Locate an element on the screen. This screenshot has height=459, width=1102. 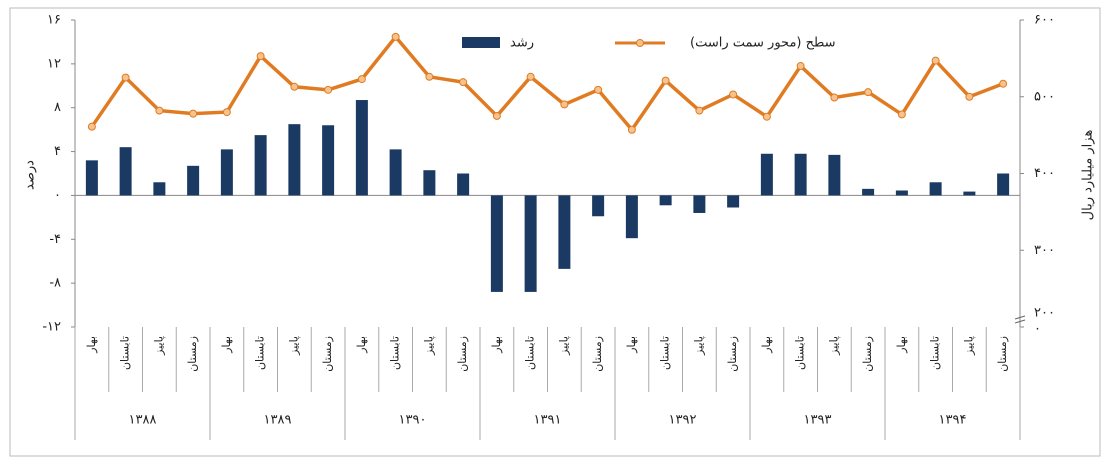
axis-break is located at coordinates (1020, 319).